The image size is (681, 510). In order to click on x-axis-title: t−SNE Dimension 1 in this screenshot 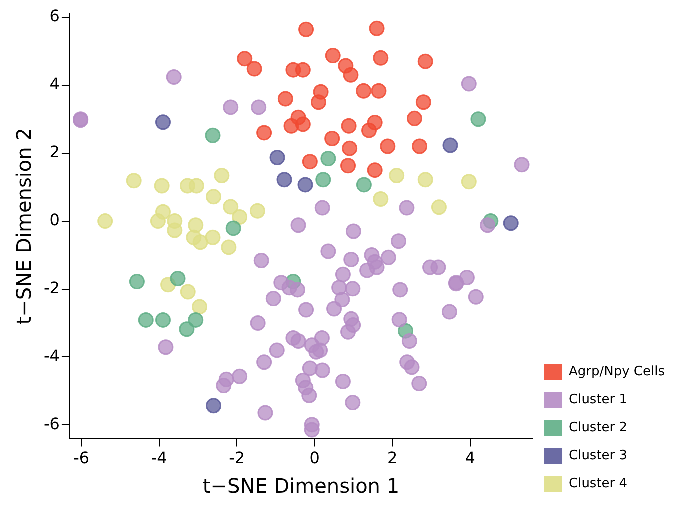, I will do `click(301, 486)`.